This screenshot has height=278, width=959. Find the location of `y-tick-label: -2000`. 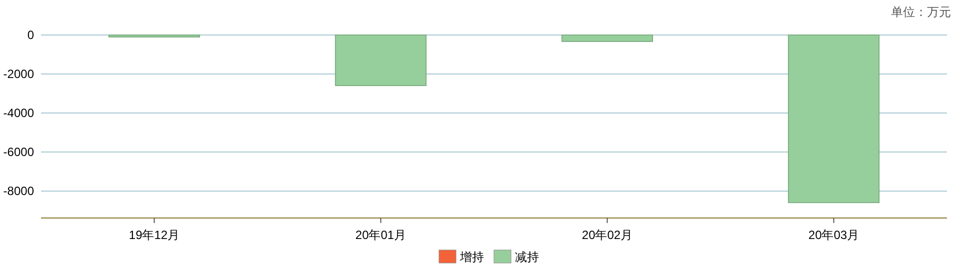

y-tick-label: -2000 is located at coordinates (18, 74).